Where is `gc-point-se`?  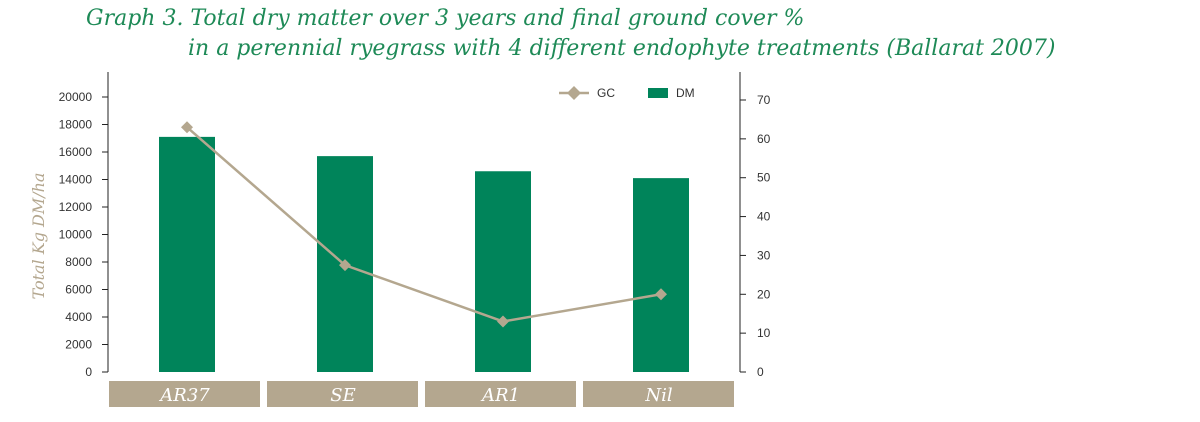
gc-point-se is located at coordinates (345, 265).